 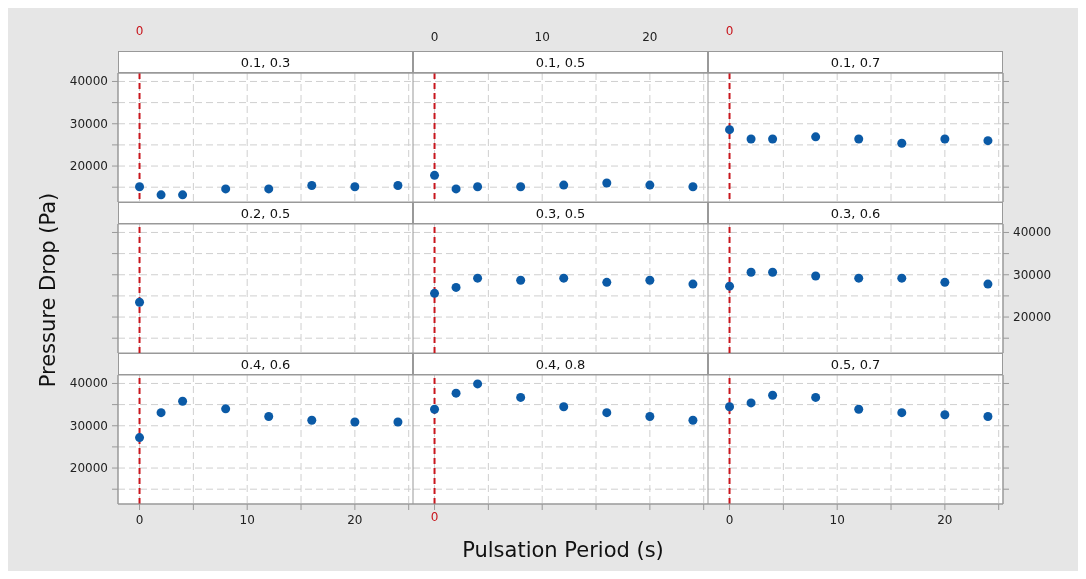 What do you see at coordinates (265, 213) in the screenshot?
I see `chart-title: 0.2, 0.5` at bounding box center [265, 213].